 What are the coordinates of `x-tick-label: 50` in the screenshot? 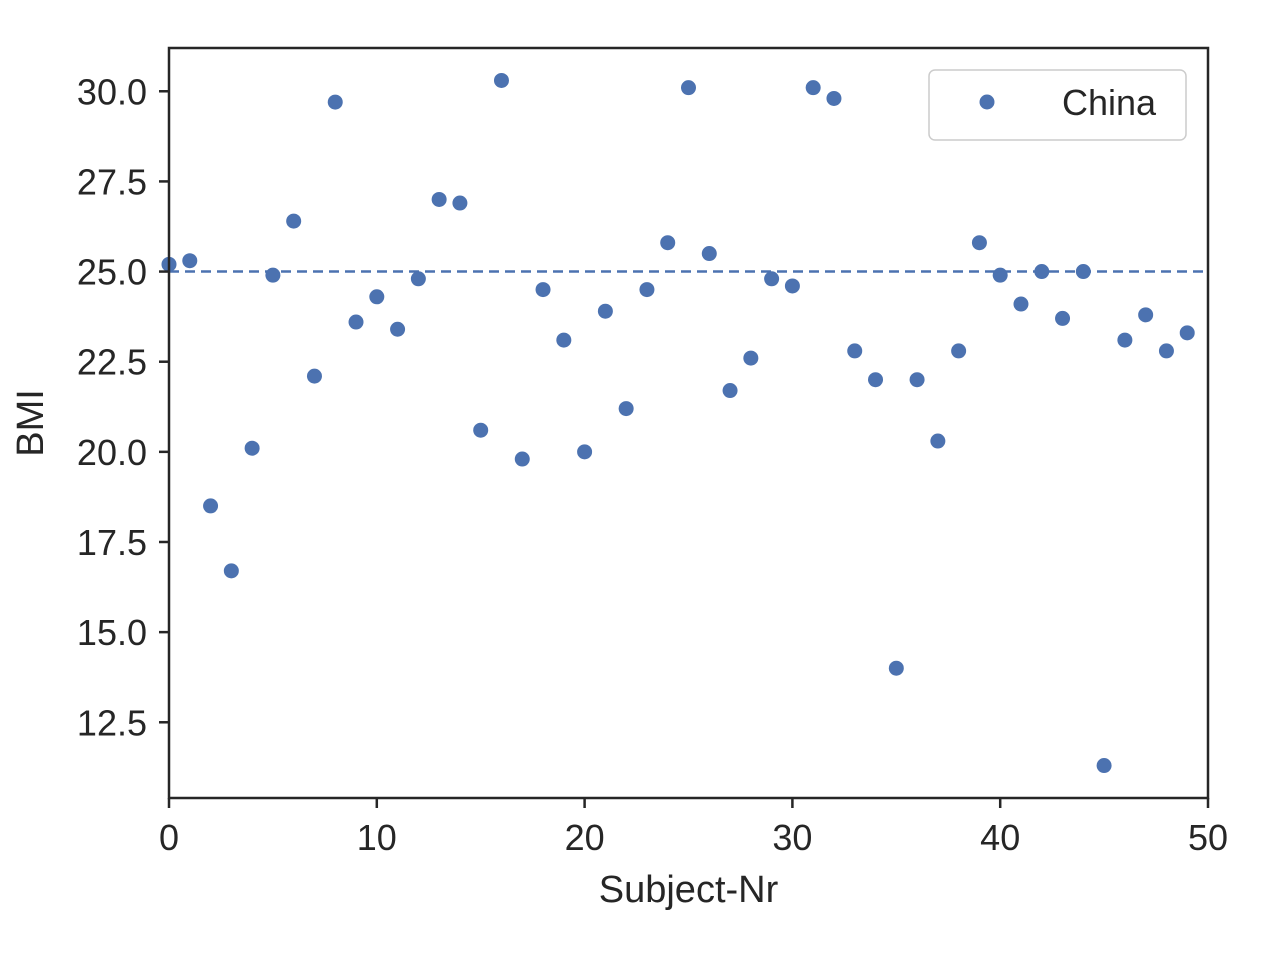 It's located at (1208, 837).